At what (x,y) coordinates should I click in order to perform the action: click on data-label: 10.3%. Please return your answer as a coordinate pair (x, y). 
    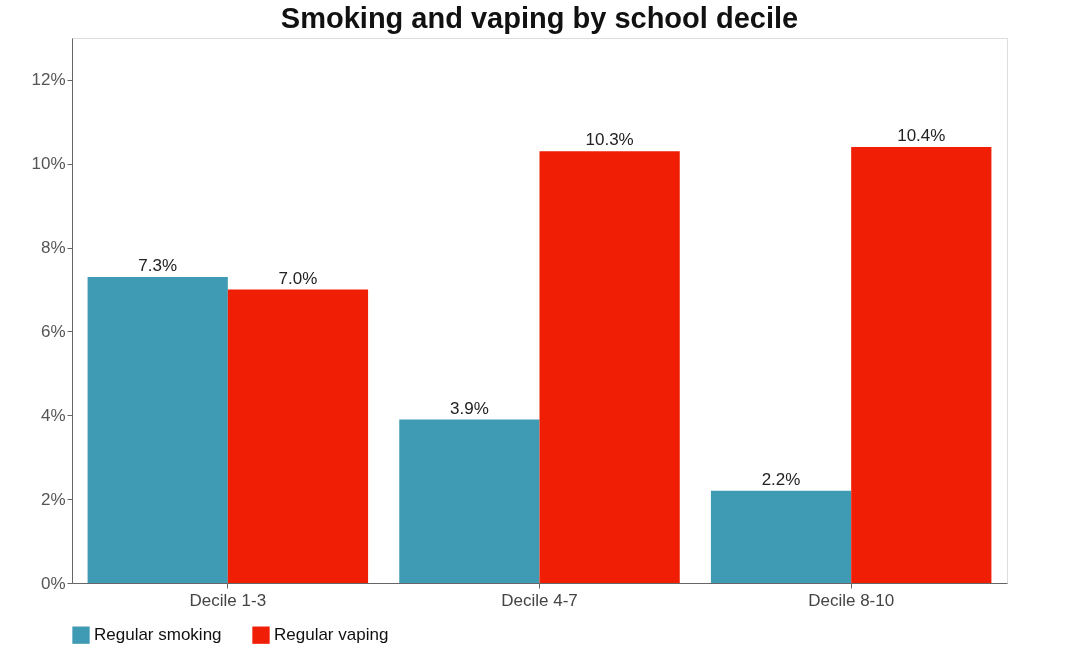
    Looking at the image, I should click on (609, 140).